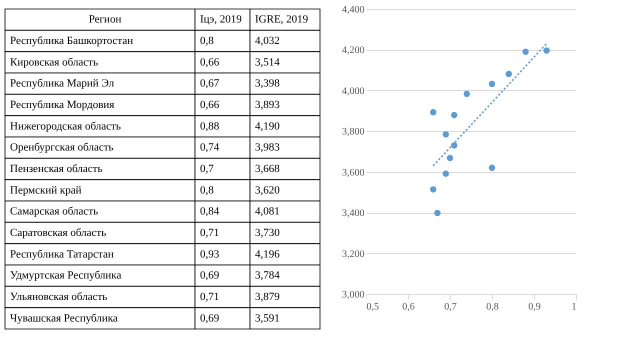  What do you see at coordinates (534, 307) in the screenshot?
I see `x-tick-label: 0,9` at bounding box center [534, 307].